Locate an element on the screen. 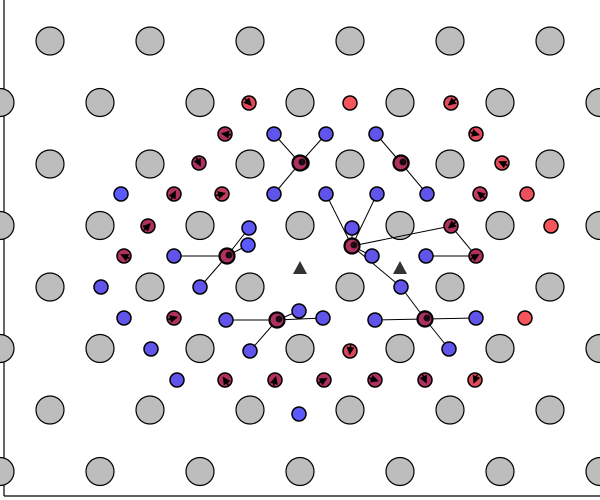  atom-a42 is located at coordinates (375, 320).